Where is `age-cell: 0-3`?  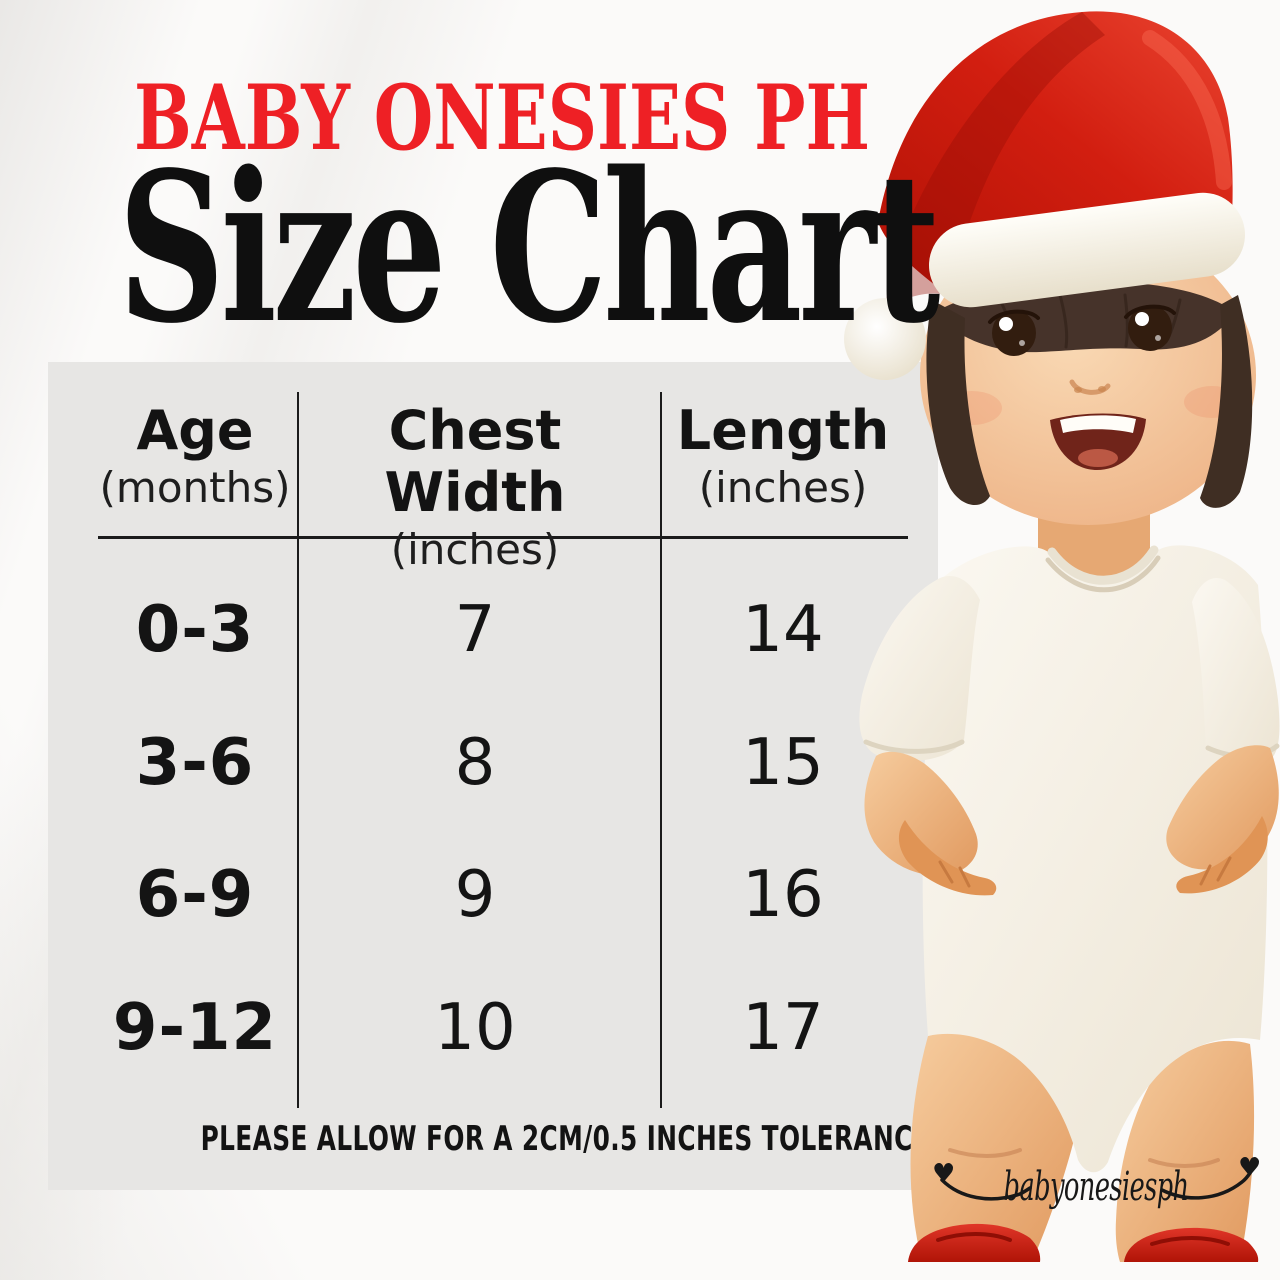
age-cell: 0-3 is located at coordinates (195, 630).